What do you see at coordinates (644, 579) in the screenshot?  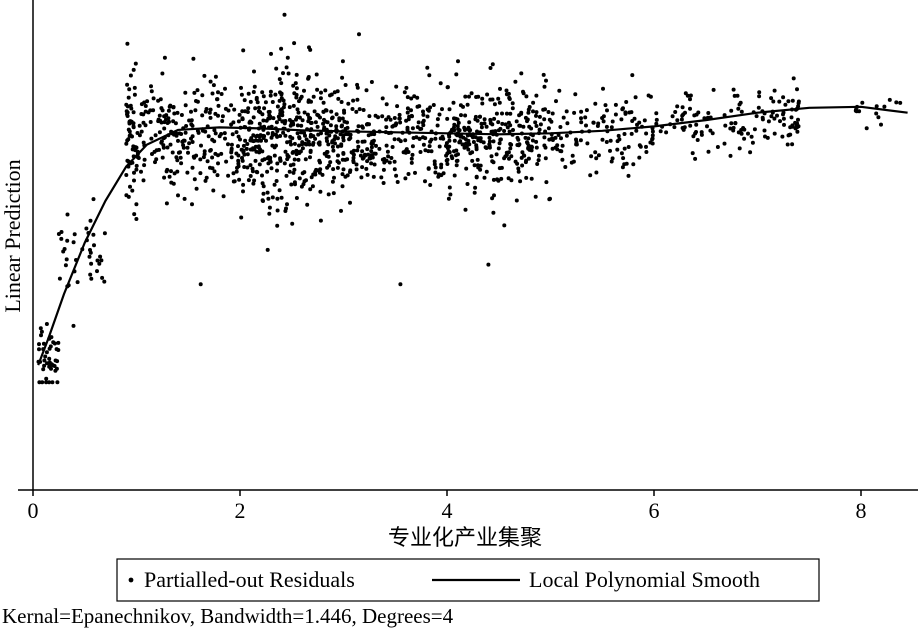 I see `legend-label-smooth: Local Polynomial Smooth` at bounding box center [644, 579].